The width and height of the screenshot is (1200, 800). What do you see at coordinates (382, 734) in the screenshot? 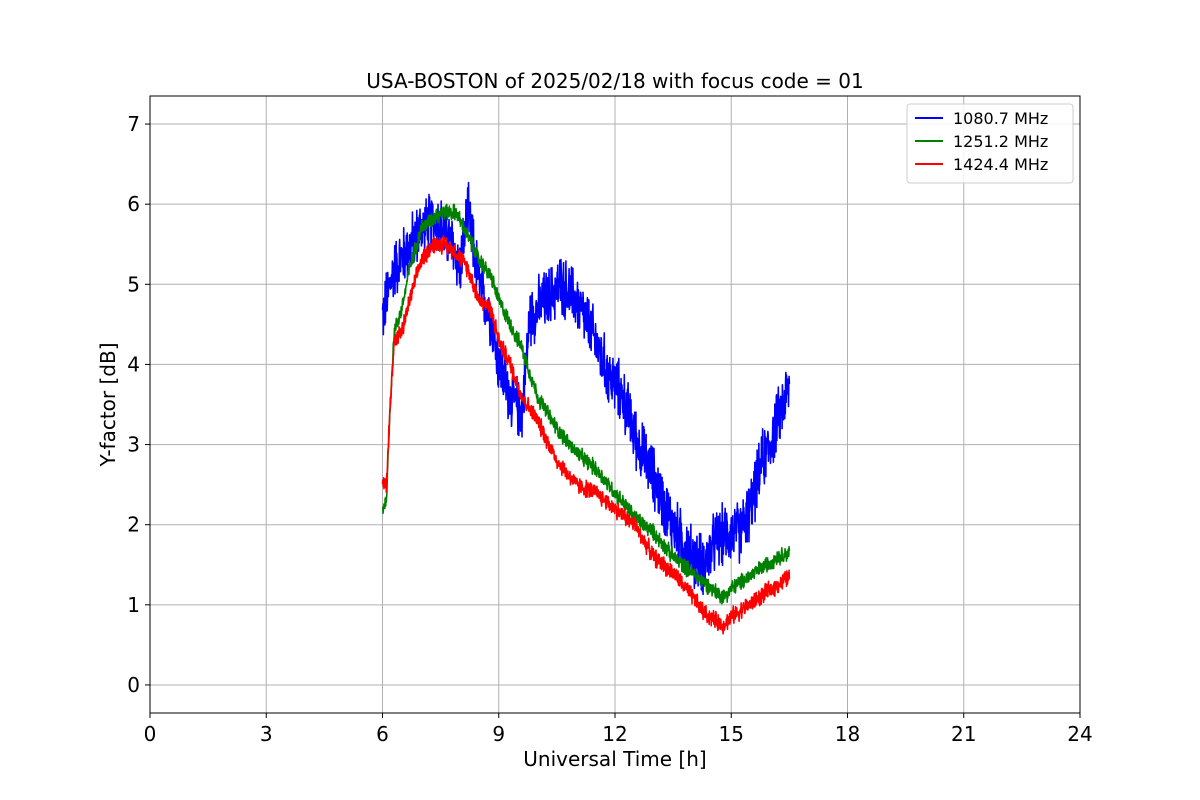
I see `x-tick-label: 6` at bounding box center [382, 734].